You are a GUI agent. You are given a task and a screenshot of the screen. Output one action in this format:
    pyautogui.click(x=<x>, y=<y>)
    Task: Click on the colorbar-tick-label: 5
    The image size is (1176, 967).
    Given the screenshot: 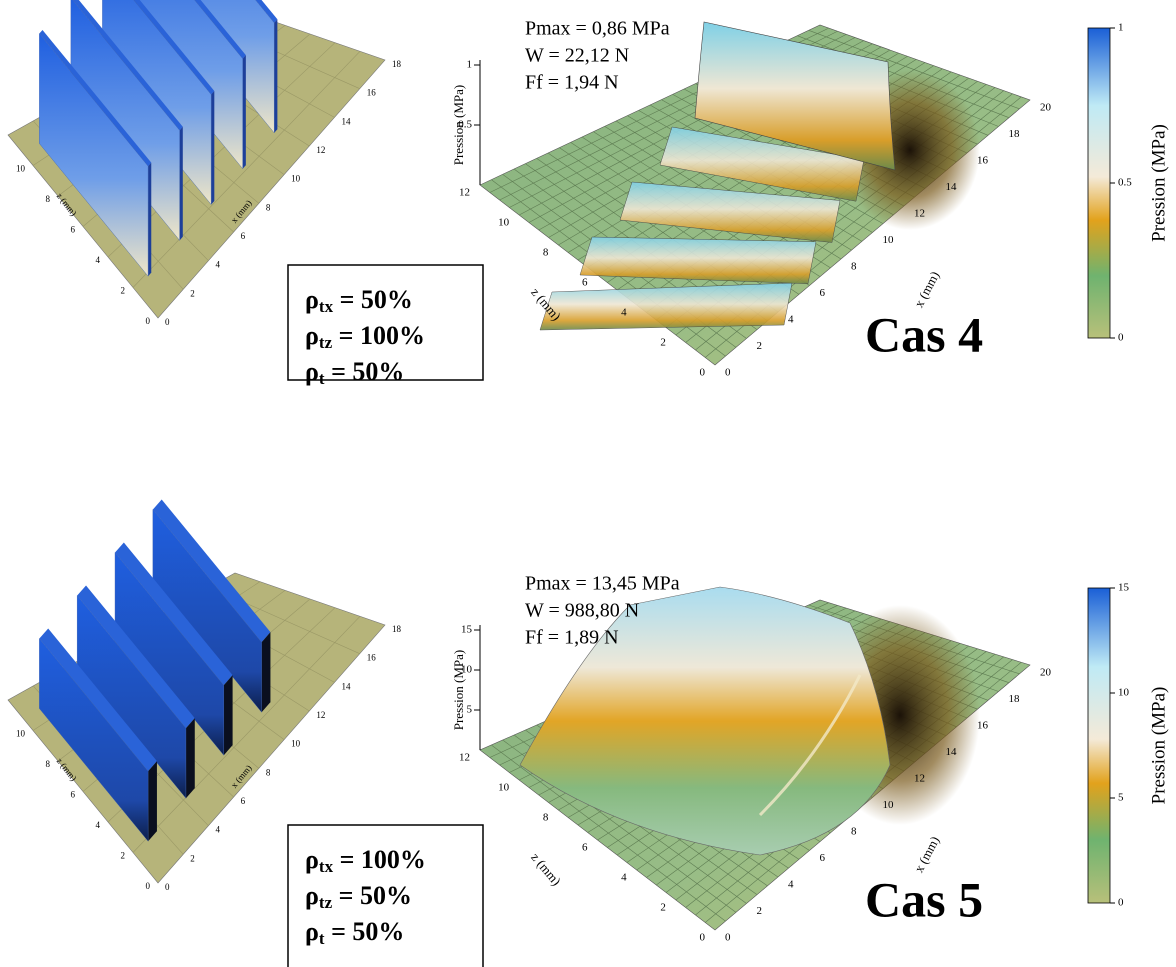 What is the action you would take?
    pyautogui.click(x=1121, y=798)
    